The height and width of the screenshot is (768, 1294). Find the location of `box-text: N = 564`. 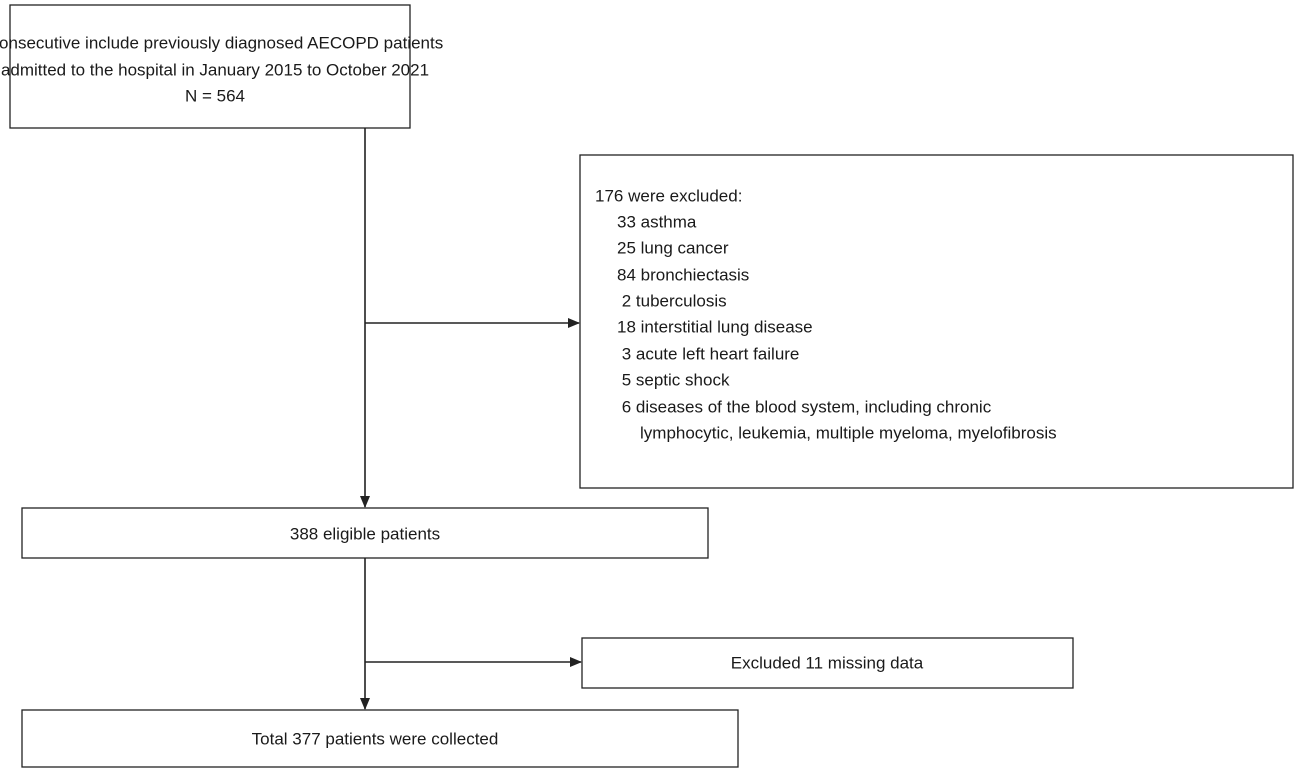

box-text: N = 564 is located at coordinates (215, 95).